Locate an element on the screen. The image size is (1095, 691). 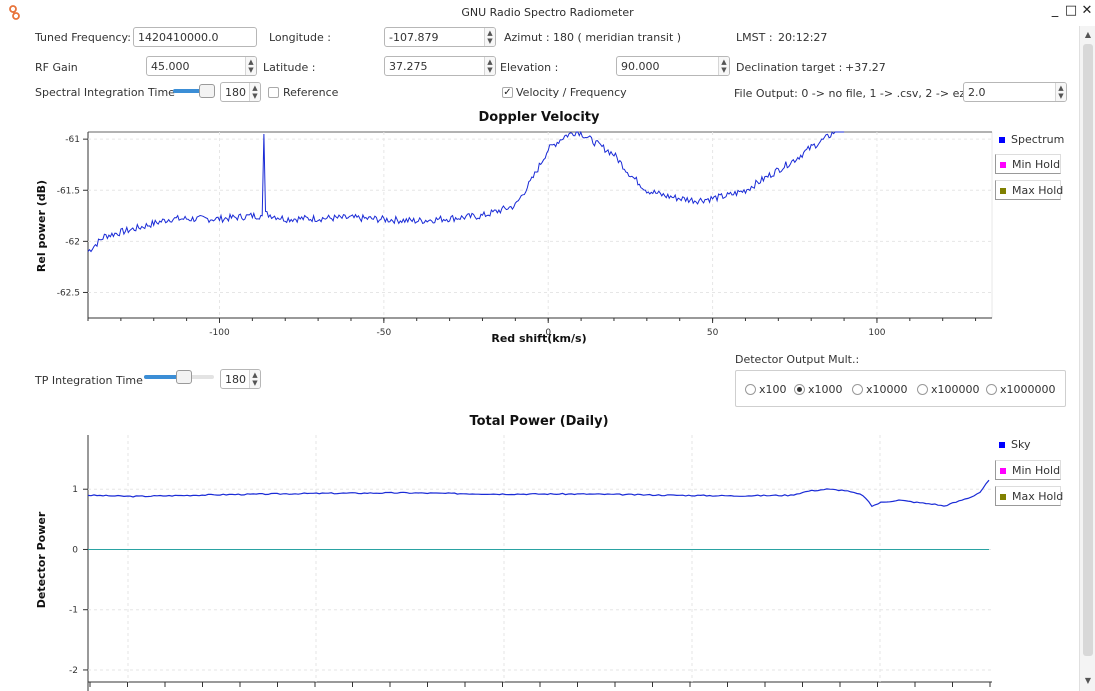
radio-x100 is located at coordinates (750, 389).